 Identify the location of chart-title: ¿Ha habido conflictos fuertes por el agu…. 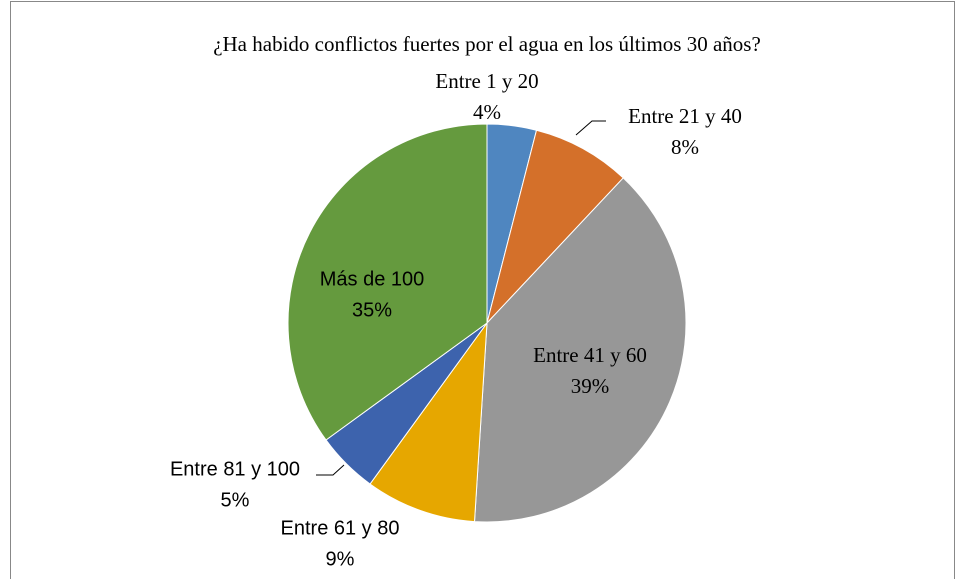
(487, 44).